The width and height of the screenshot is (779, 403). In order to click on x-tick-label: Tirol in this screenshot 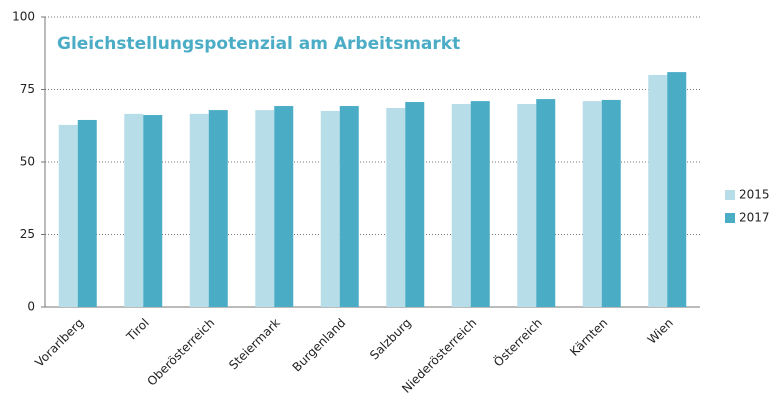, I will do `click(137, 330)`.